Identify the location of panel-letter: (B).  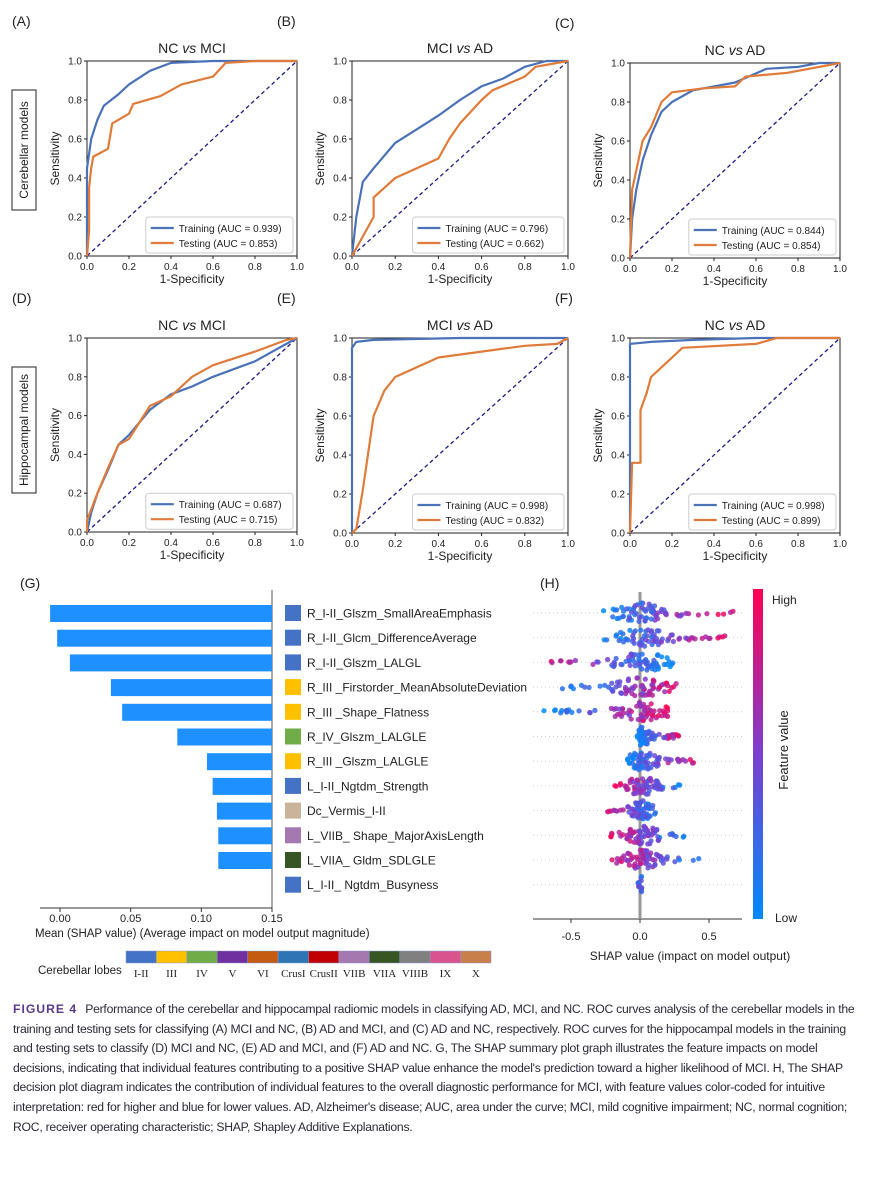
(286, 21).